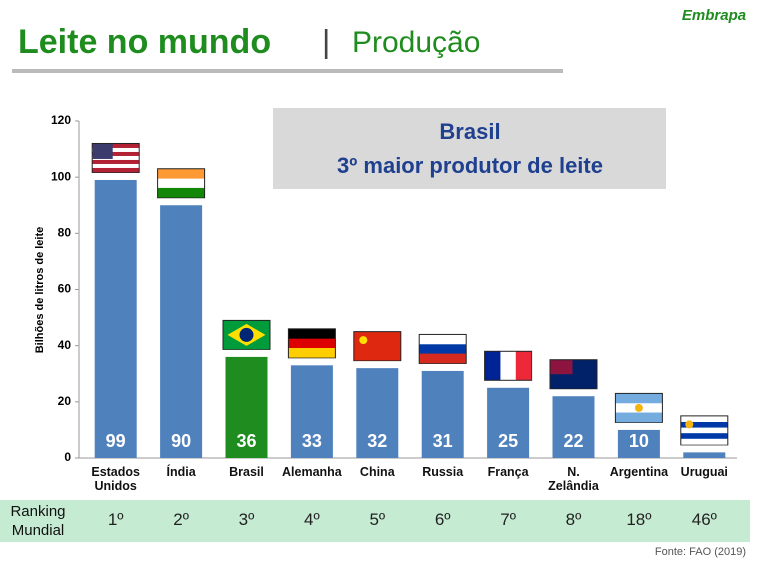  What do you see at coordinates (312, 441) in the screenshot?
I see `data-label: 33` at bounding box center [312, 441].